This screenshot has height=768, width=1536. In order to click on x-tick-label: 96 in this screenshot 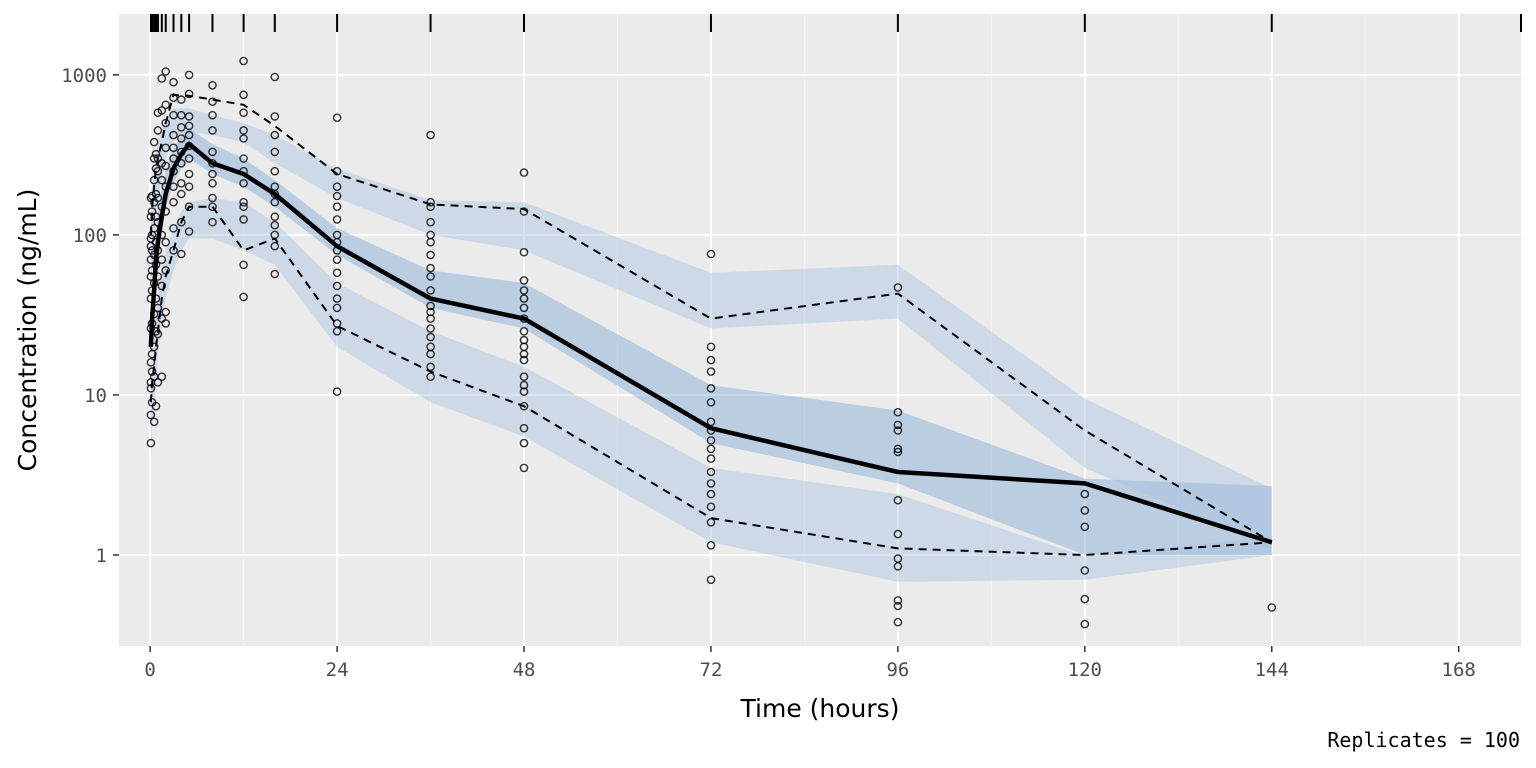, I will do `click(897, 670)`.